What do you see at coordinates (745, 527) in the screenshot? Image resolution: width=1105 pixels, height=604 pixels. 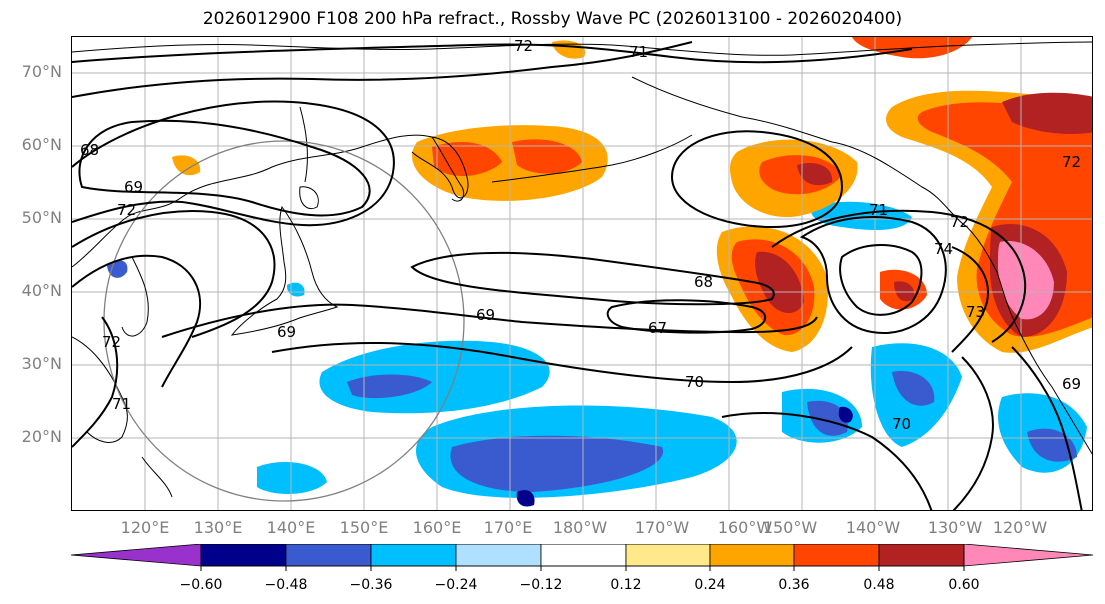 I see `lon-label-160w: 160°W` at bounding box center [745, 527].